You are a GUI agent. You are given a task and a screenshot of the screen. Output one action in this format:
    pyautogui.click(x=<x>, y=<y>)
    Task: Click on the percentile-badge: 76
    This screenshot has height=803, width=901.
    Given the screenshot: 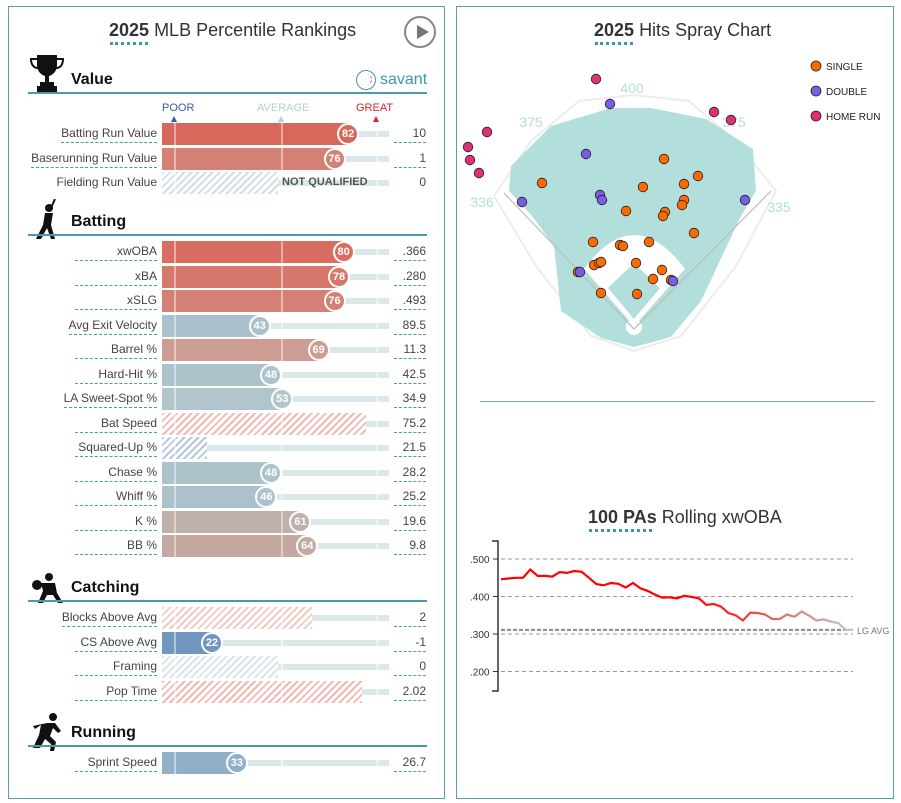 What is the action you would take?
    pyautogui.click(x=334, y=158)
    